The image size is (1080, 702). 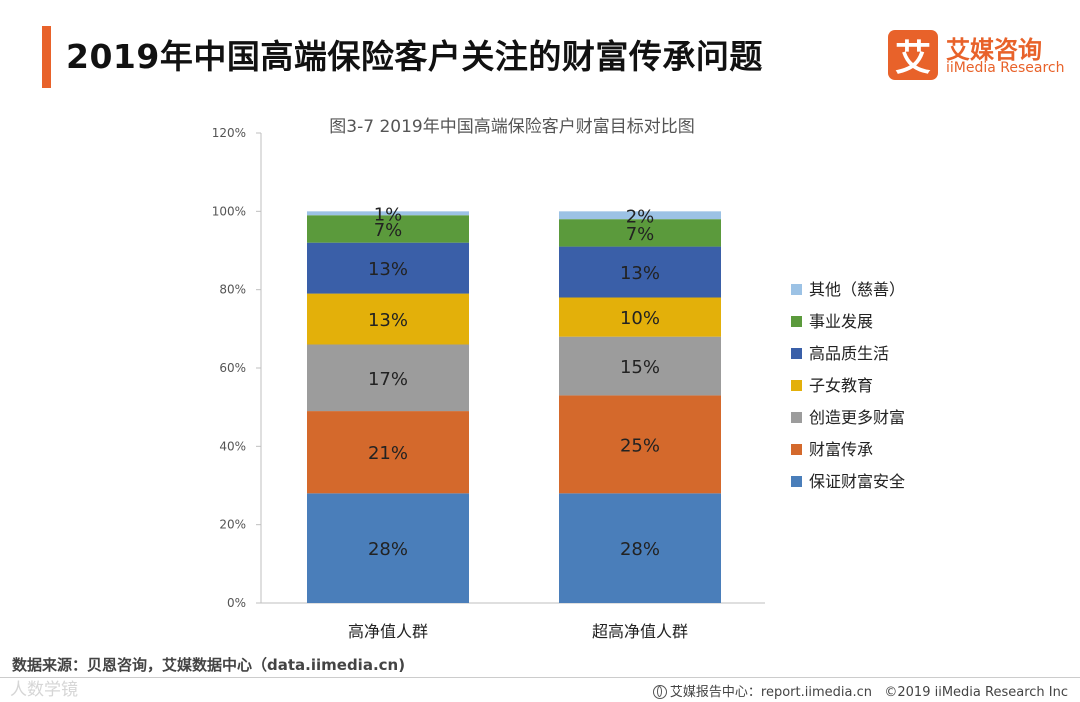 I want to click on footer-copyright: ©2019 iiMedia Research Inc, so click(x=976, y=692).